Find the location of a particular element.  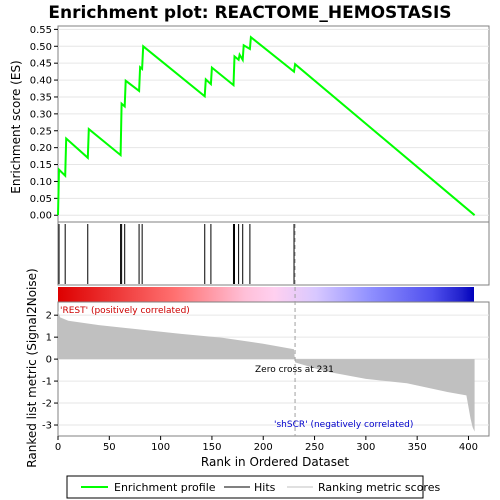

metric-y-tick-label: -3 is located at coordinates (47, 426).